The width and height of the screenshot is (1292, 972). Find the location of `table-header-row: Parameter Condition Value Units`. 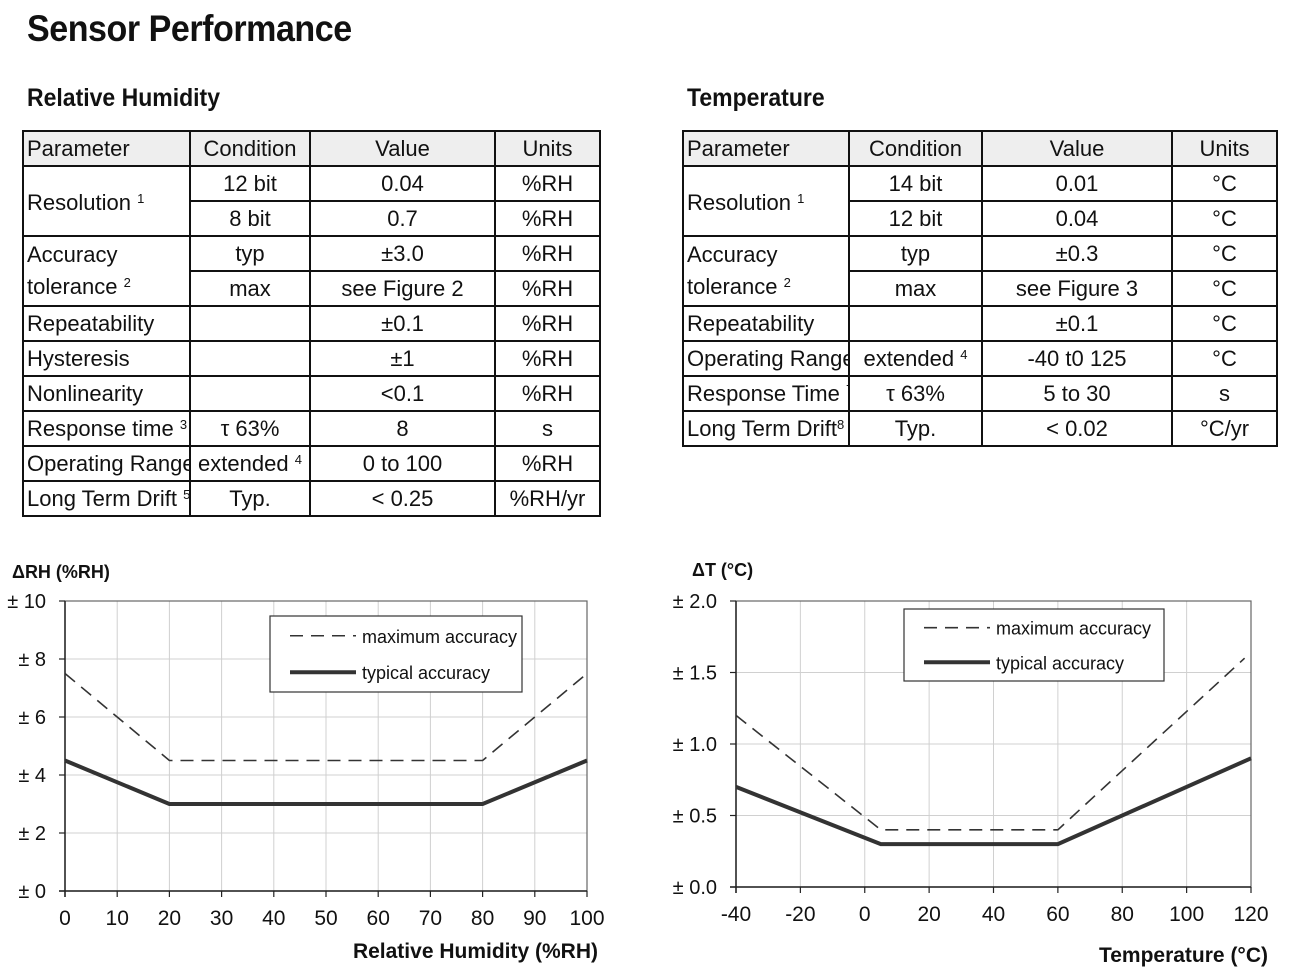

table-header-row: Parameter Condition Value Units is located at coordinates (311, 148).